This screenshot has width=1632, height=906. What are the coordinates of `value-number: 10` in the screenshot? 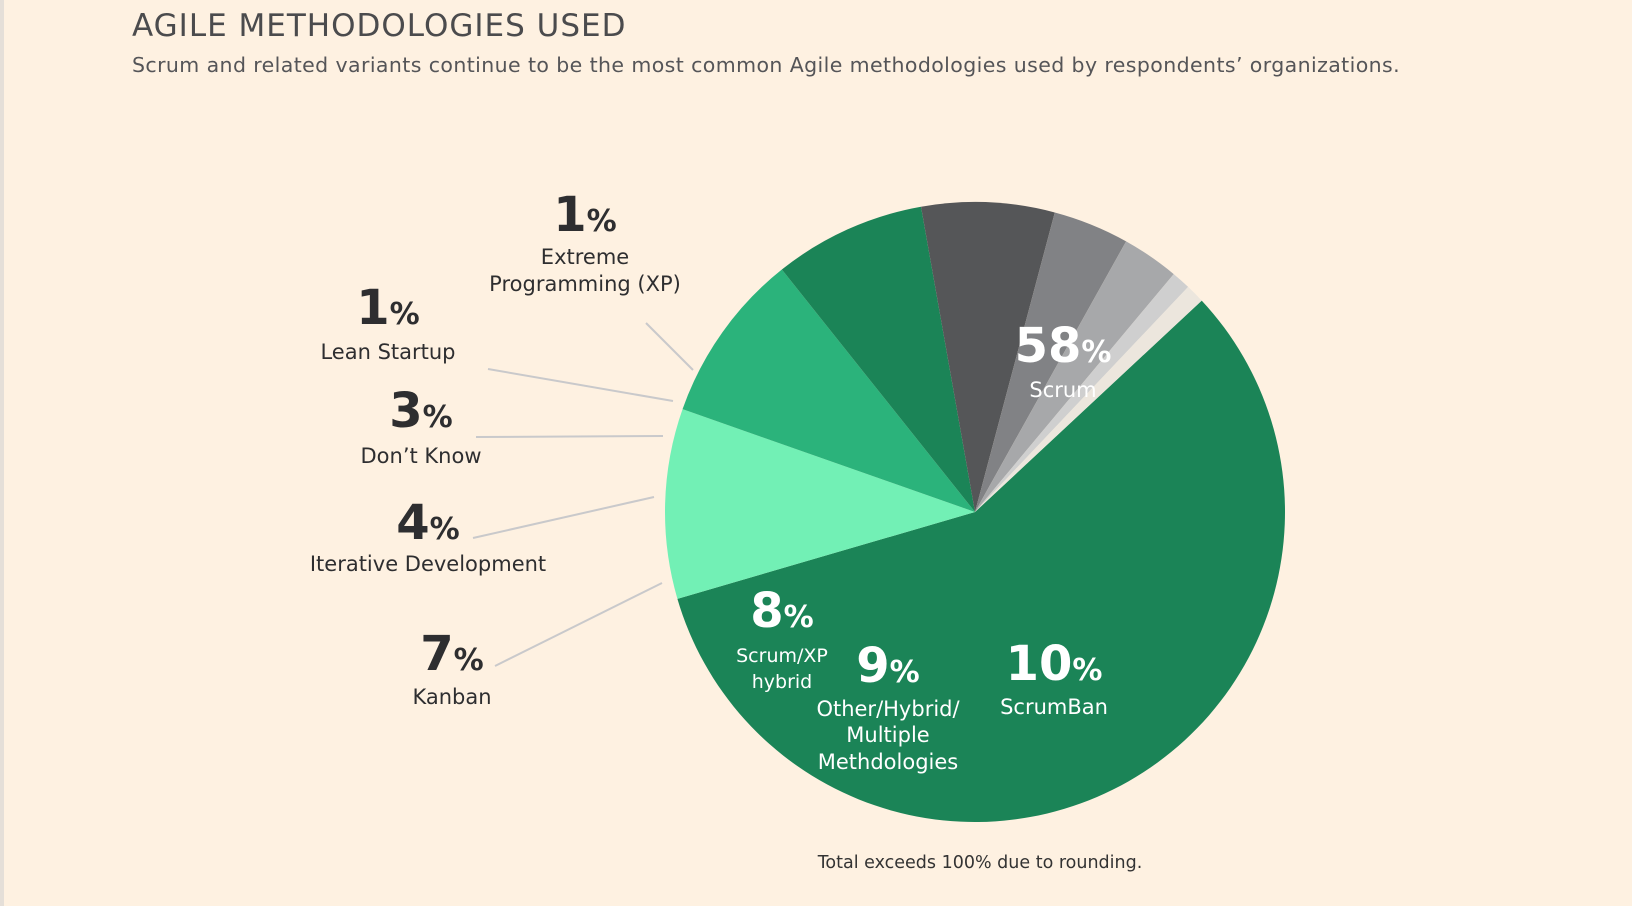 It's located at (1039, 664).